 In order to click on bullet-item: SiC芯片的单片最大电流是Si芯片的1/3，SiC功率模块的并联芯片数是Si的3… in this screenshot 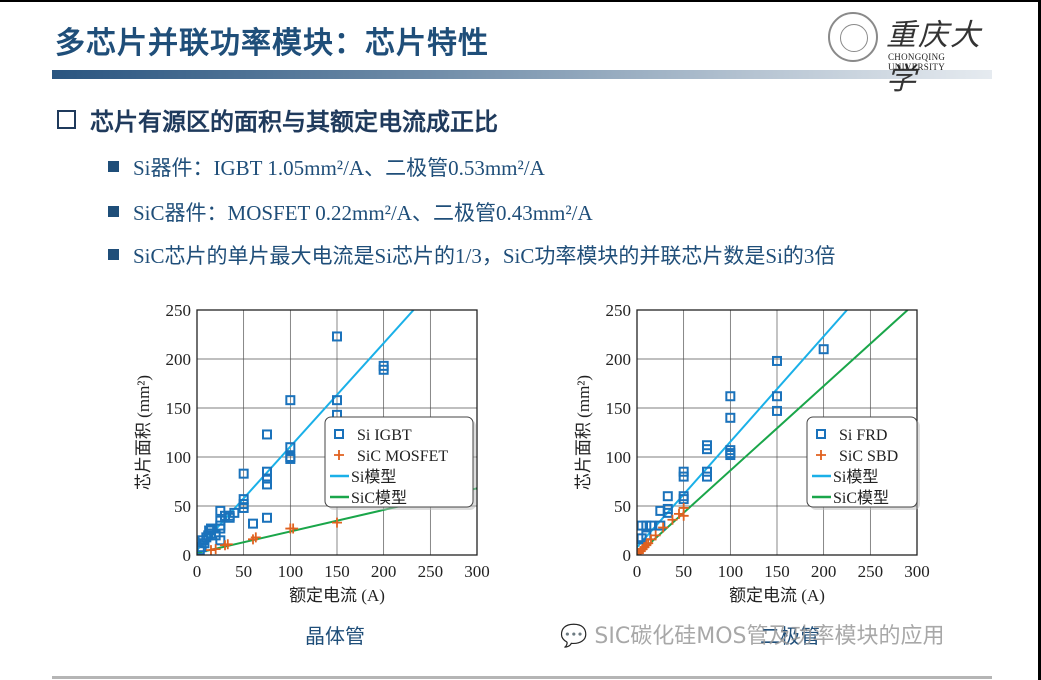, I will do `click(471, 255)`.